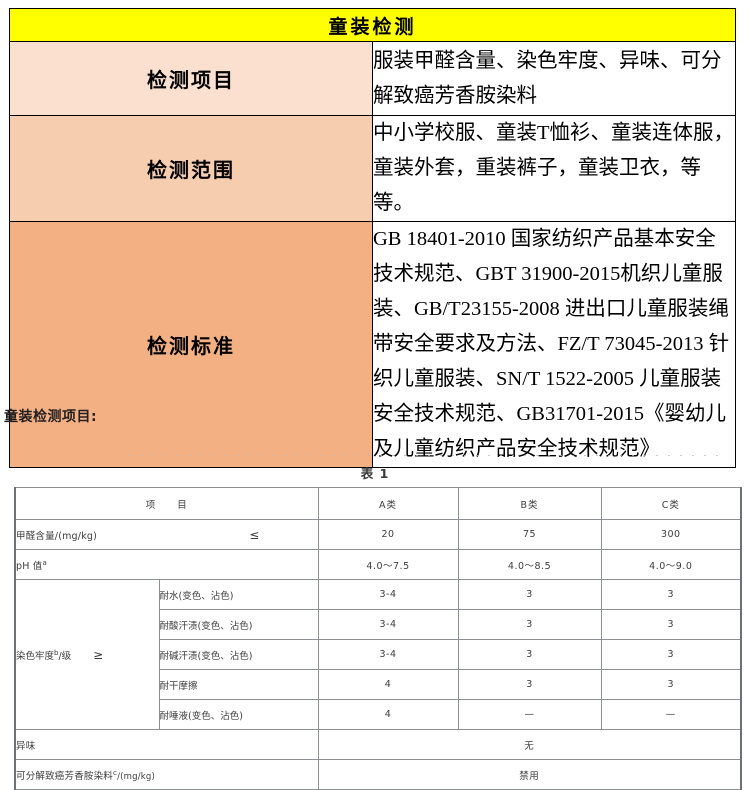 The width and height of the screenshot is (750, 790). I want to click on table-row-ph: pH 值a 4.0～7.5 4.0～8.5 4.0～9.0, so click(378, 564).